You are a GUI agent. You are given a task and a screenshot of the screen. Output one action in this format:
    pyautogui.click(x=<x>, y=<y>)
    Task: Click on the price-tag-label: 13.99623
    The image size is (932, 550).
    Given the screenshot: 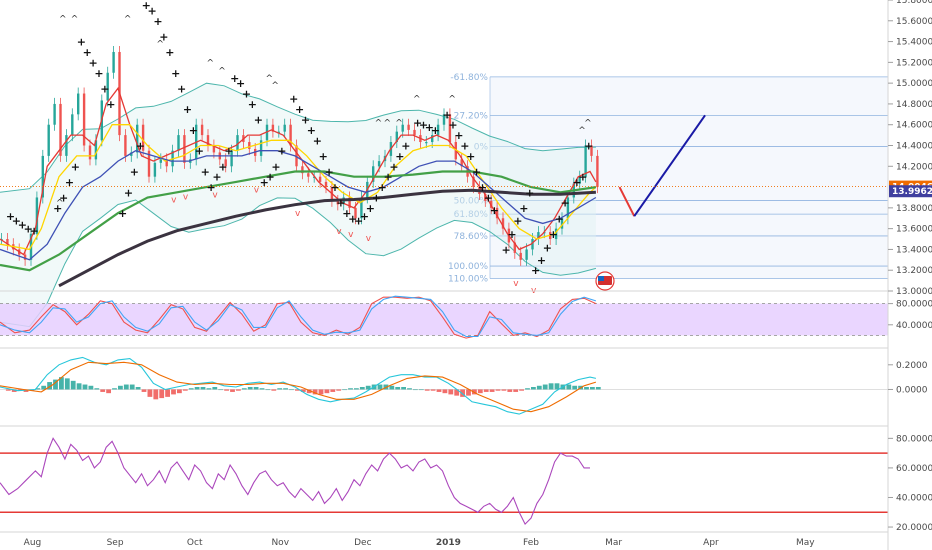 What is the action you would take?
    pyautogui.click(x=912, y=192)
    